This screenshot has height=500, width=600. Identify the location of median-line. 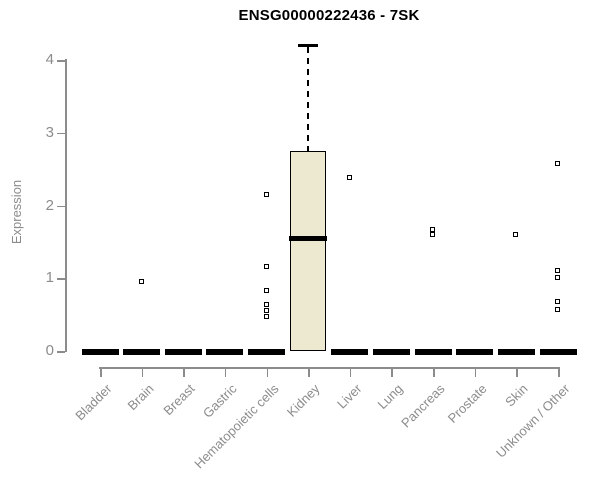
(308, 238).